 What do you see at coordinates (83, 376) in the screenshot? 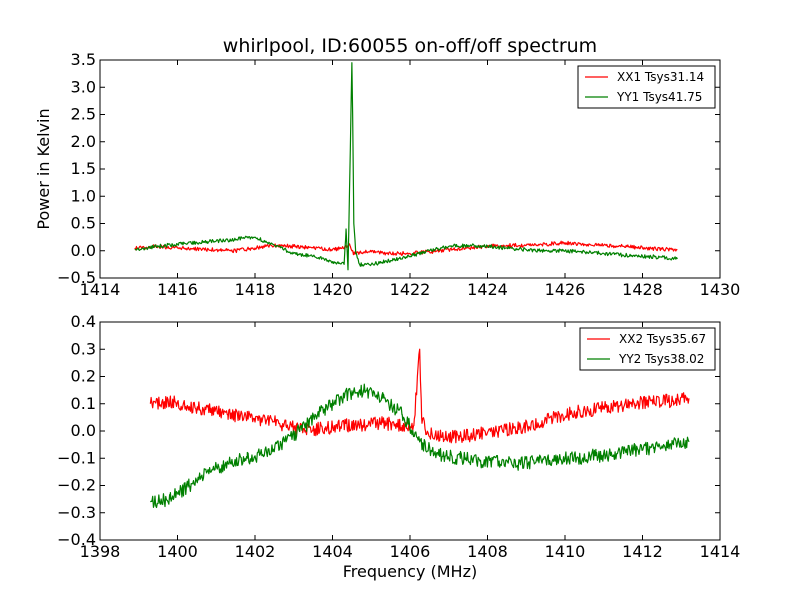
I see `y-tick-label-2: 0.2` at bounding box center [83, 376].